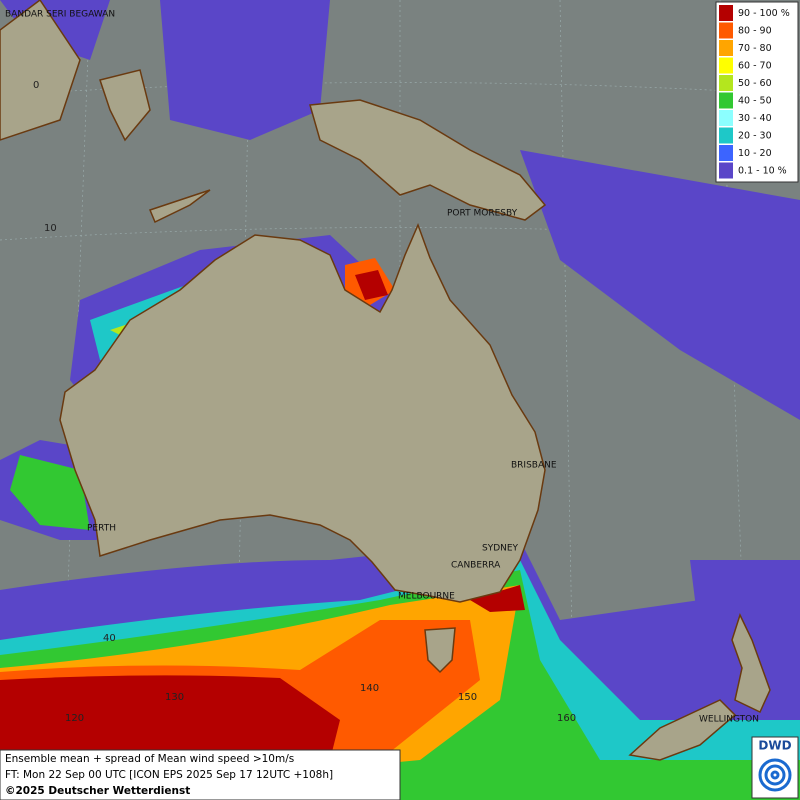 The image size is (800, 800). Describe the element at coordinates (428, 160) in the screenshot. I see `new-guinea` at that location.